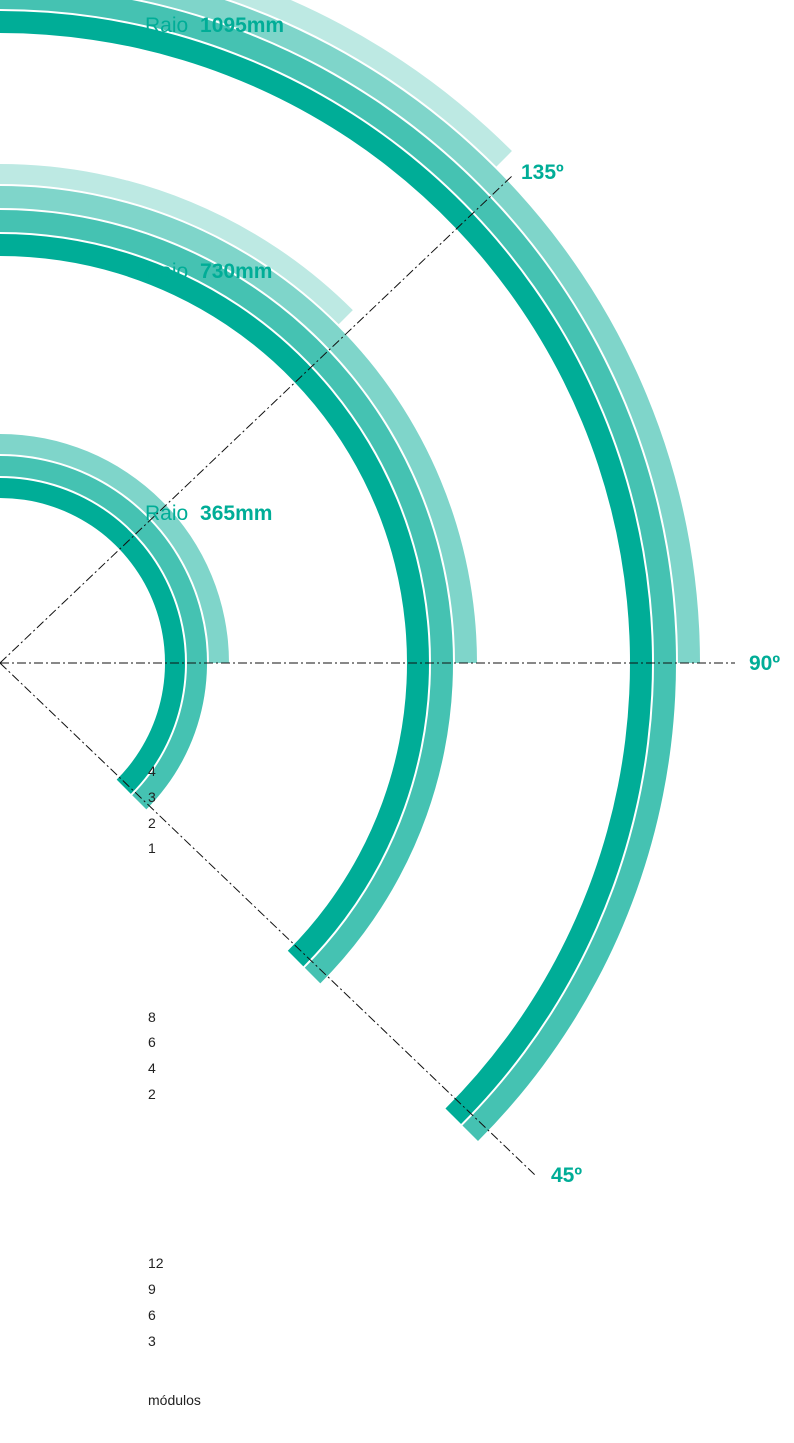 The width and height of the screenshot is (794, 1443). I want to click on radius-label-1095: Raio 1095mm, so click(214, 25).